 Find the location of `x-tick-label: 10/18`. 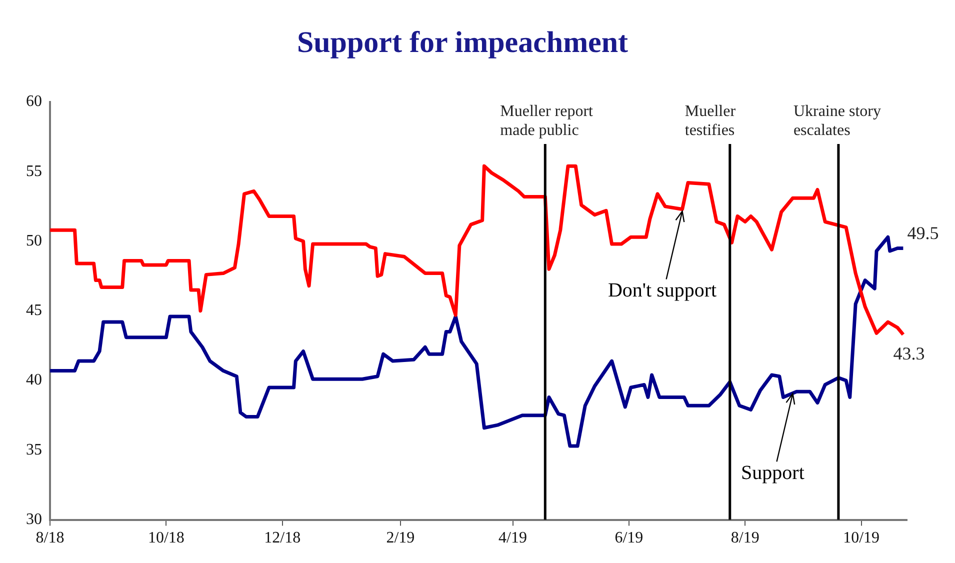

x-tick-label: 10/18 is located at coordinates (166, 538).